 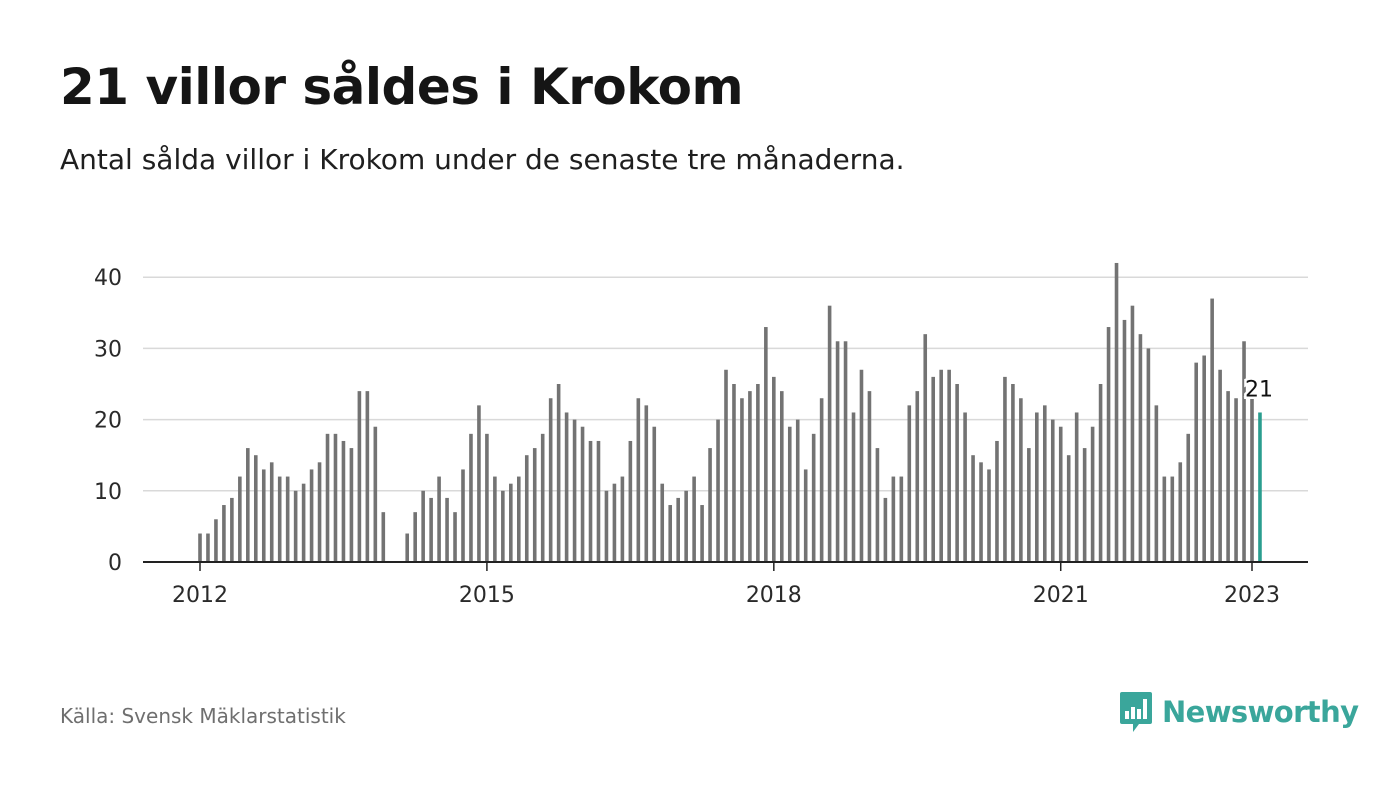 I want to click on y-tick-label: 40, so click(x=108, y=278).